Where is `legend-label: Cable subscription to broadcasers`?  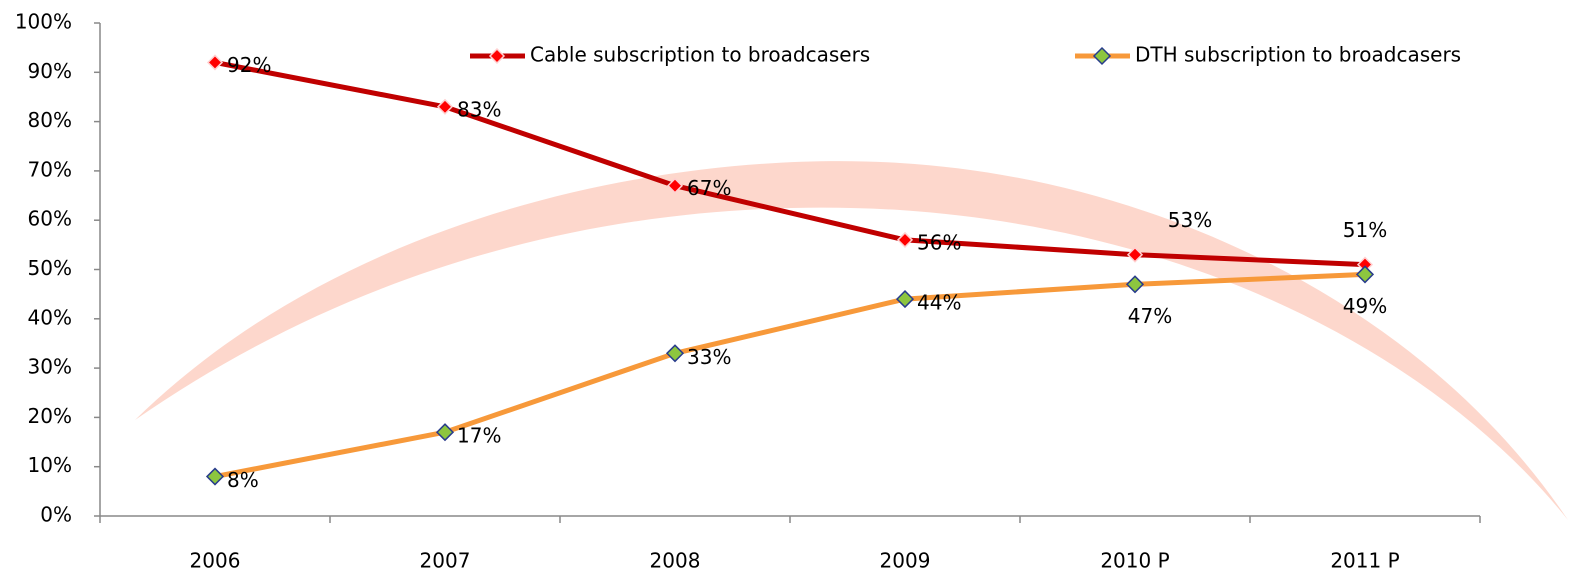 legend-label: Cable subscription to broadcasers is located at coordinates (700, 55).